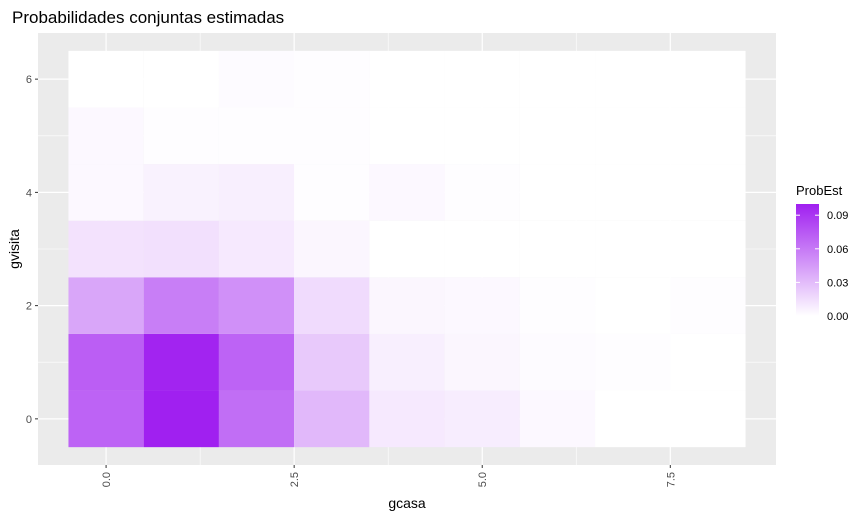 The image size is (865, 517). Describe the element at coordinates (29, 193) in the screenshot. I see `y-tick-label: 4` at that location.